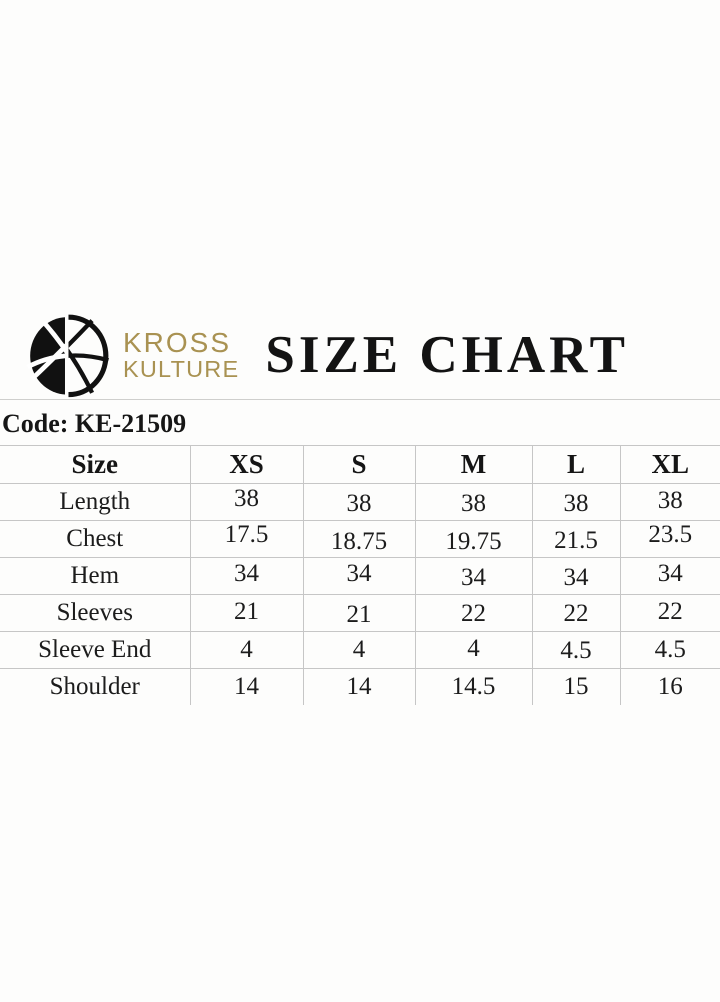 Image resolution: width=720 pixels, height=1002 pixels. I want to click on header-cell-m: M, so click(473, 464).